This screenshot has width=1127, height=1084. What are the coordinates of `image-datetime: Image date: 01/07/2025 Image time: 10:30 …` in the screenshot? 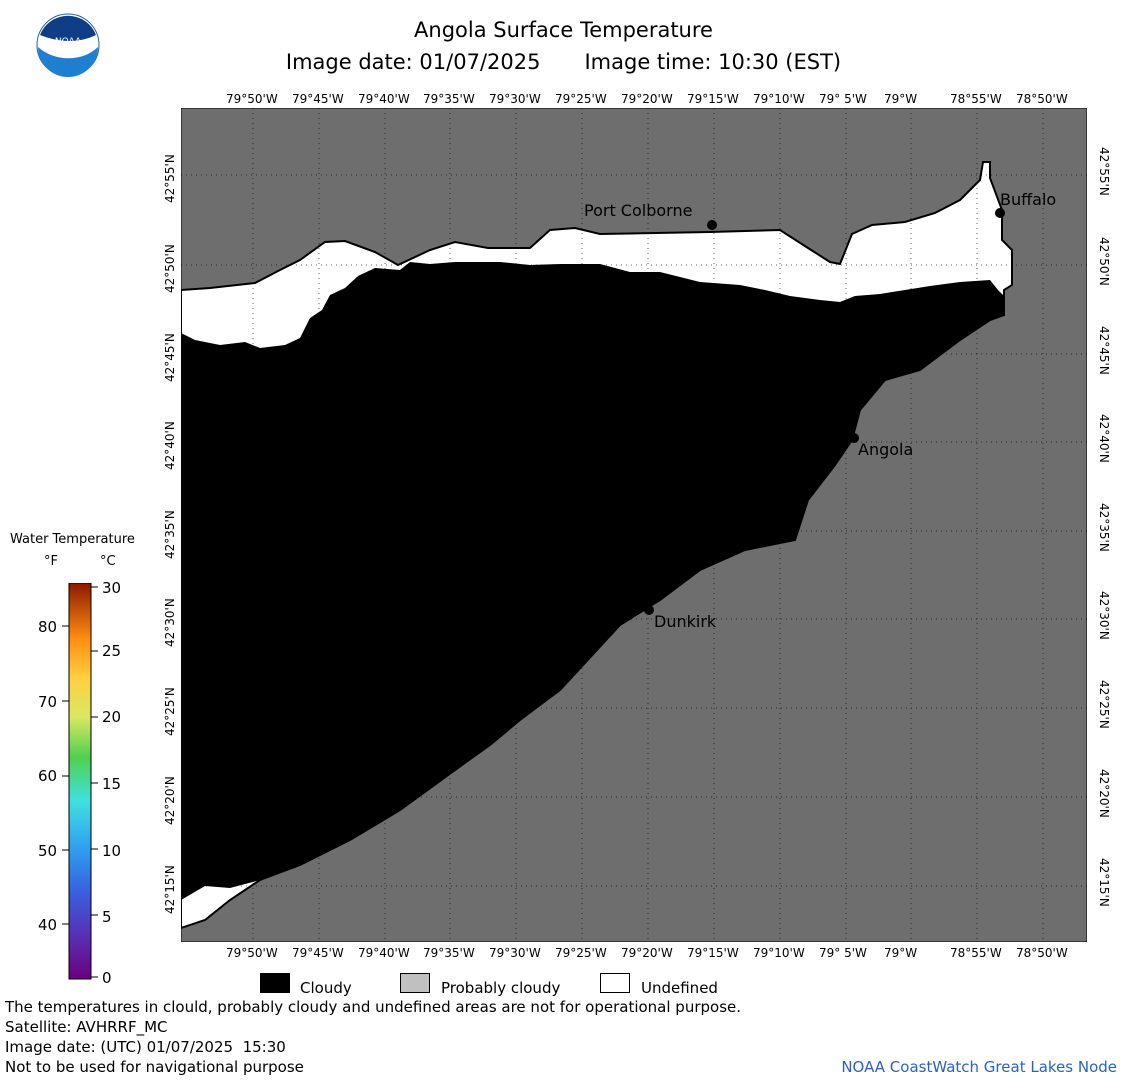 It's located at (563, 62).